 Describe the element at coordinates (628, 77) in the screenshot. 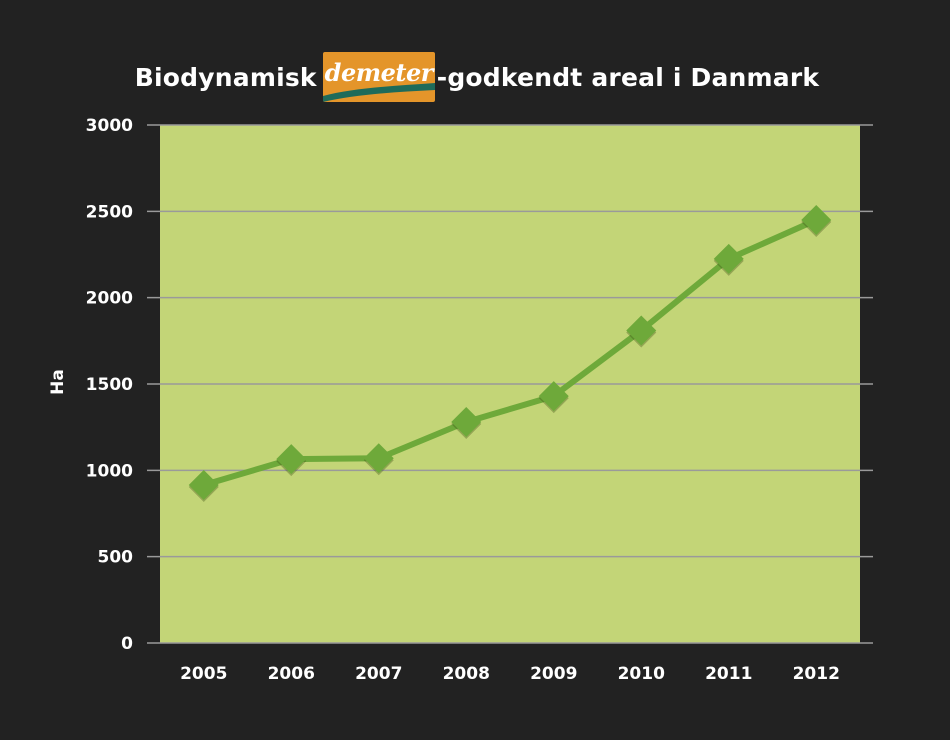

I see `chart-title-suffix: -godkendt areal i Danmark` at that location.